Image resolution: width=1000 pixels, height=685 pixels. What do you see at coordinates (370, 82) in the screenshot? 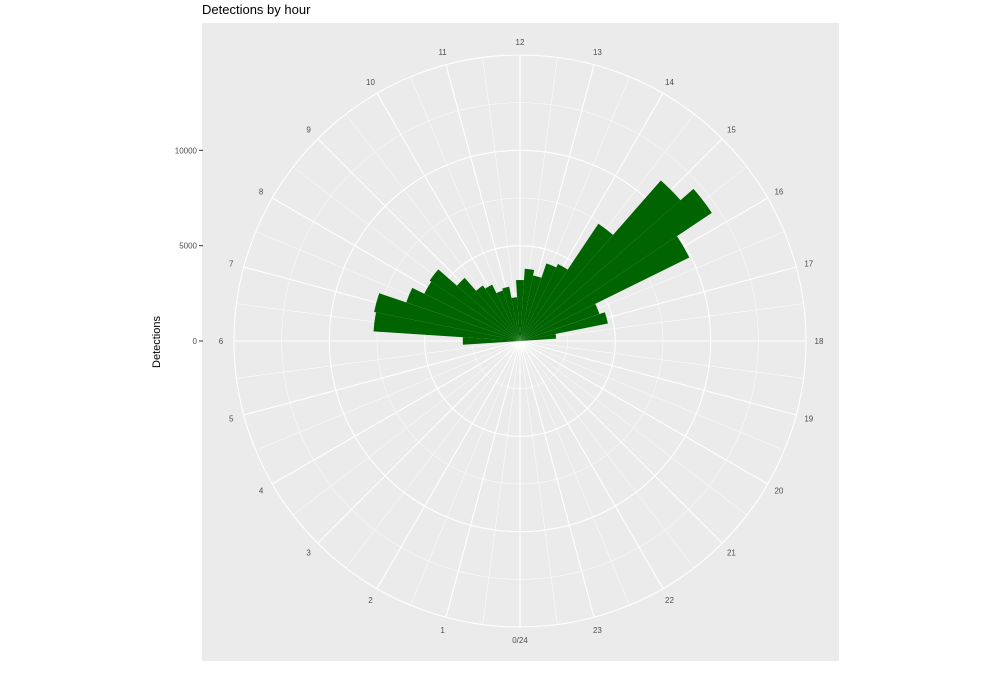
I see `hour-label: 10` at bounding box center [370, 82].